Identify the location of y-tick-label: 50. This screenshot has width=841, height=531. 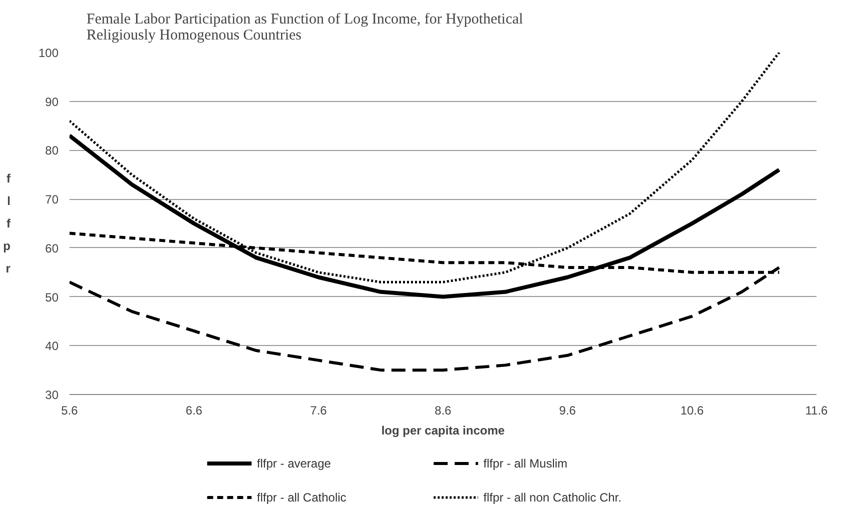
(52, 297).